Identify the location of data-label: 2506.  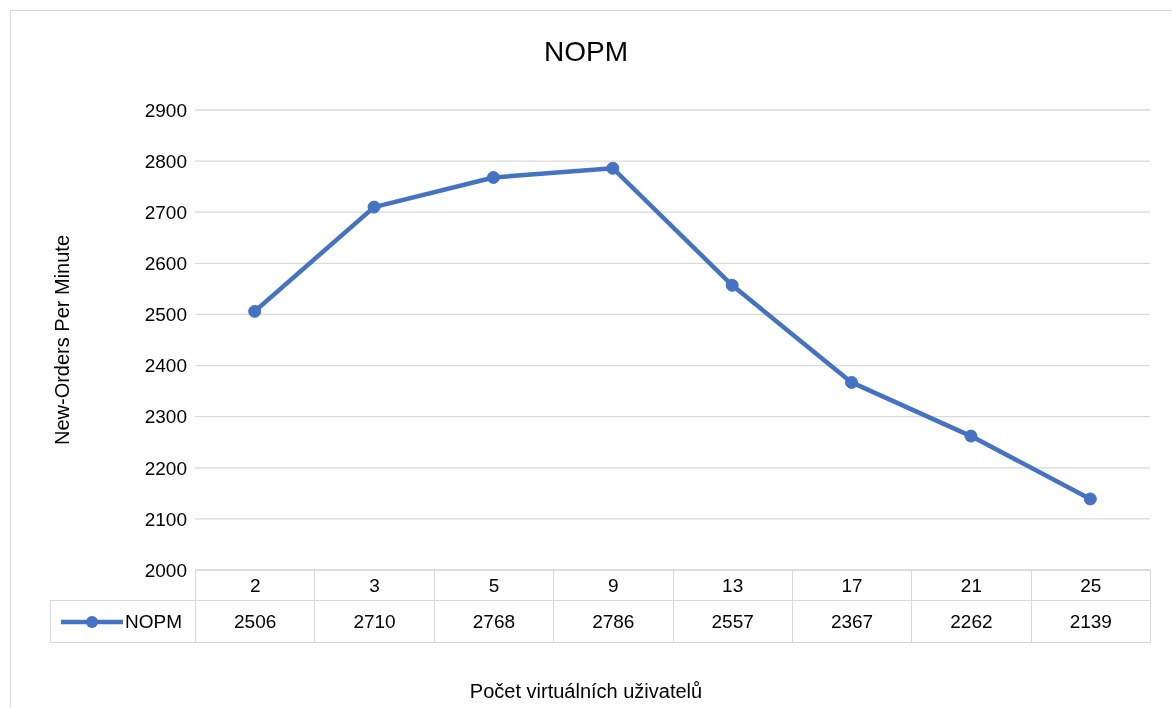
(255, 621).